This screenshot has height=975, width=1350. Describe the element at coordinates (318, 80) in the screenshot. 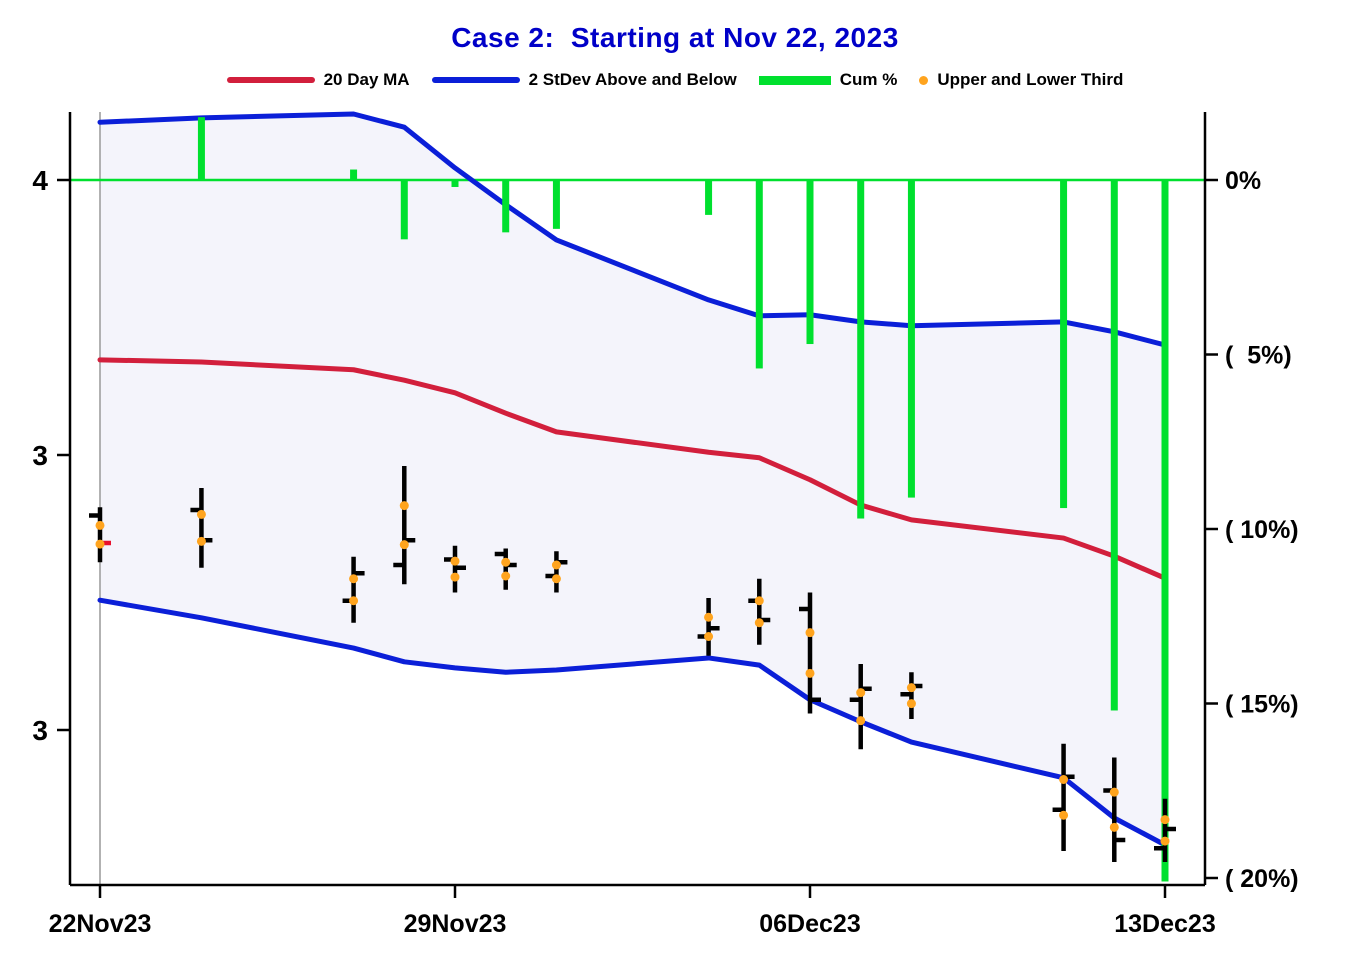

I see `legend-item-20-day-ma: 20 Day MA` at that location.